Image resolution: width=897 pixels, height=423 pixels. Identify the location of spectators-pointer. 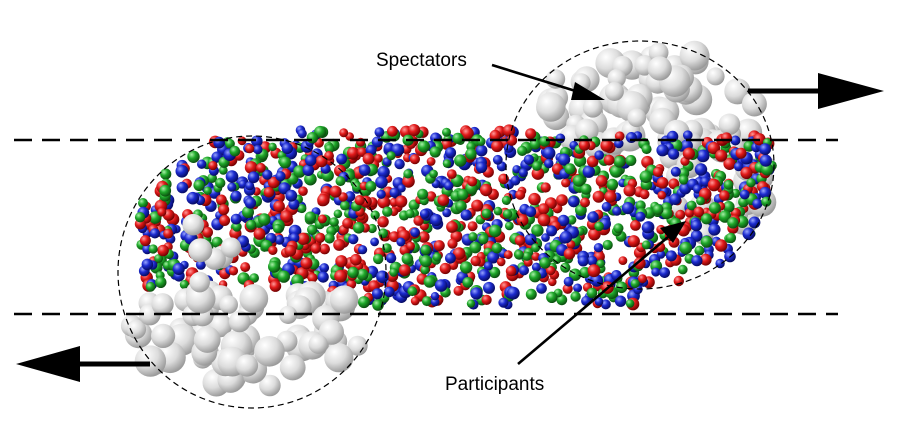
(548, 81).